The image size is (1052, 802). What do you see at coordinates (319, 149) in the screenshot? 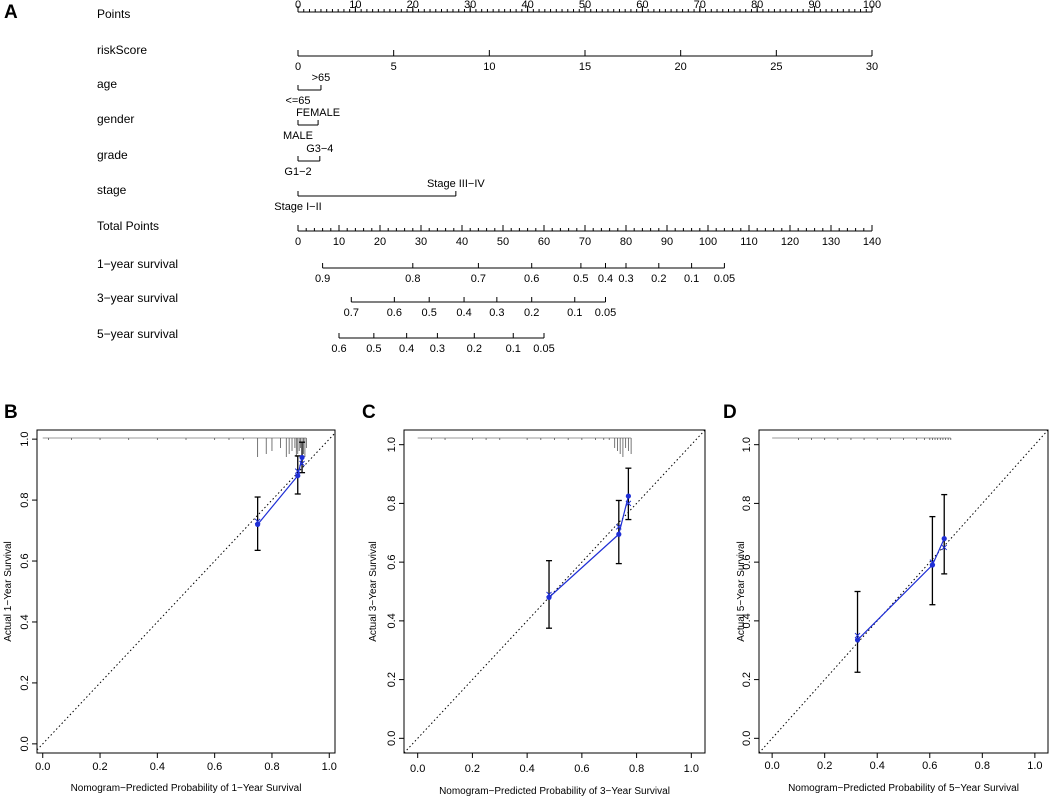
I see `category-label-upper: G3−4` at bounding box center [319, 149].